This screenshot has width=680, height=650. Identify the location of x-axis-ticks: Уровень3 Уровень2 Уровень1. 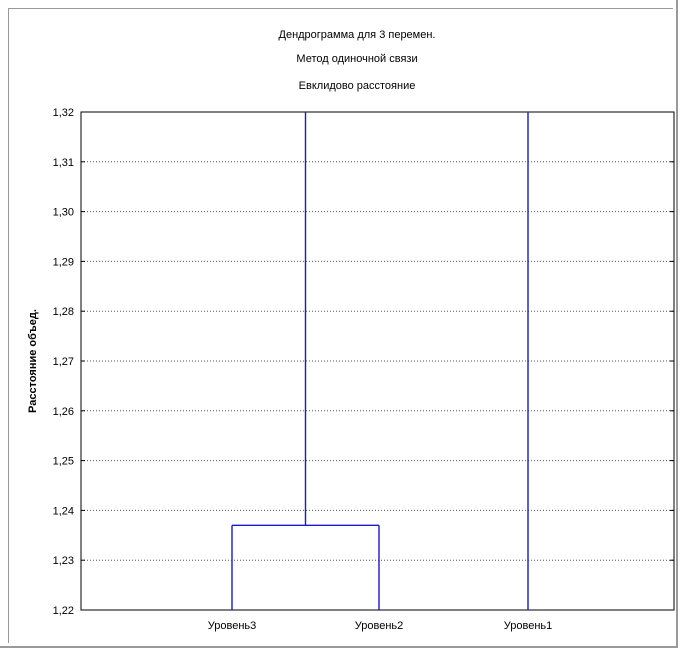
(380, 619).